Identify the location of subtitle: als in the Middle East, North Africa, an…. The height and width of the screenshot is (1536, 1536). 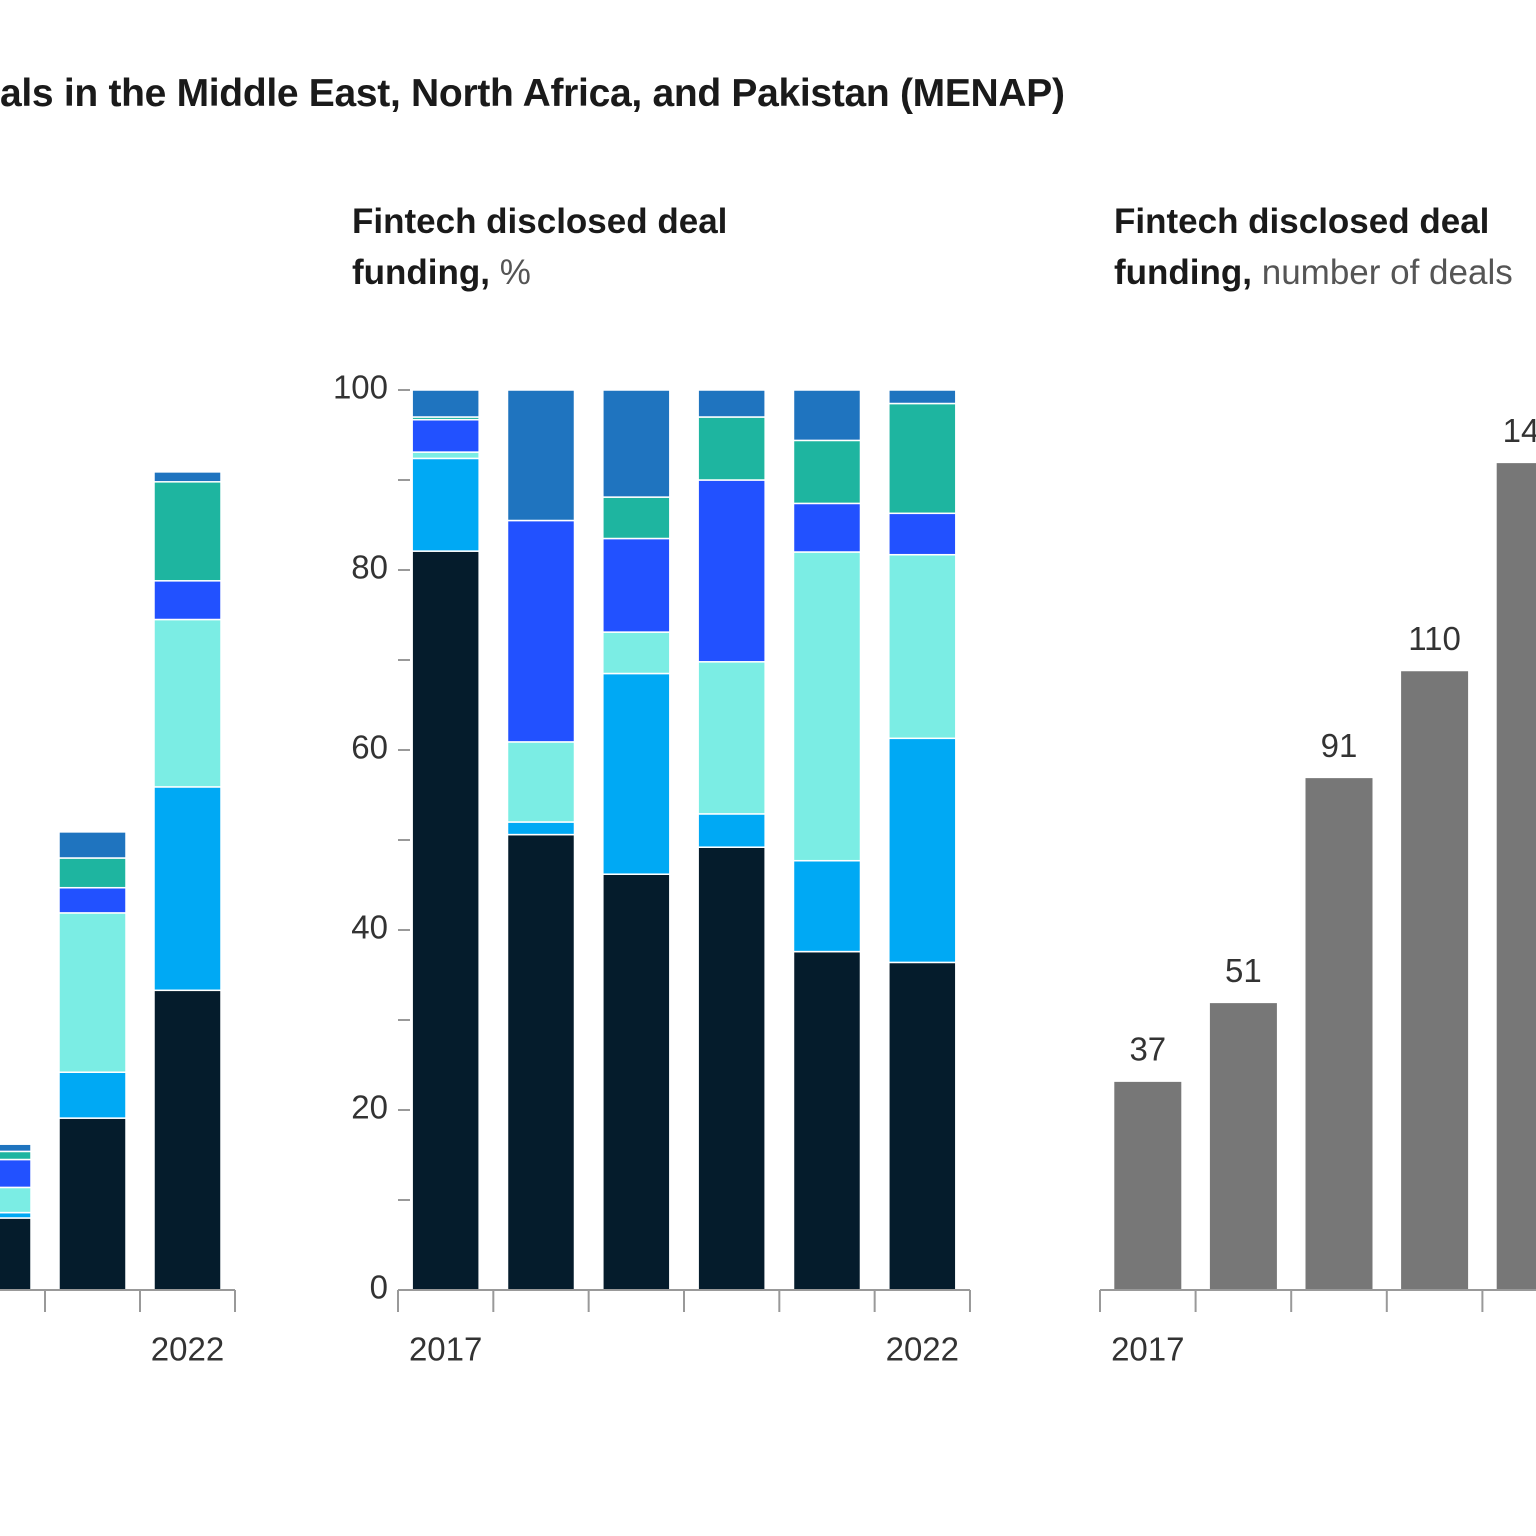
(532, 93).